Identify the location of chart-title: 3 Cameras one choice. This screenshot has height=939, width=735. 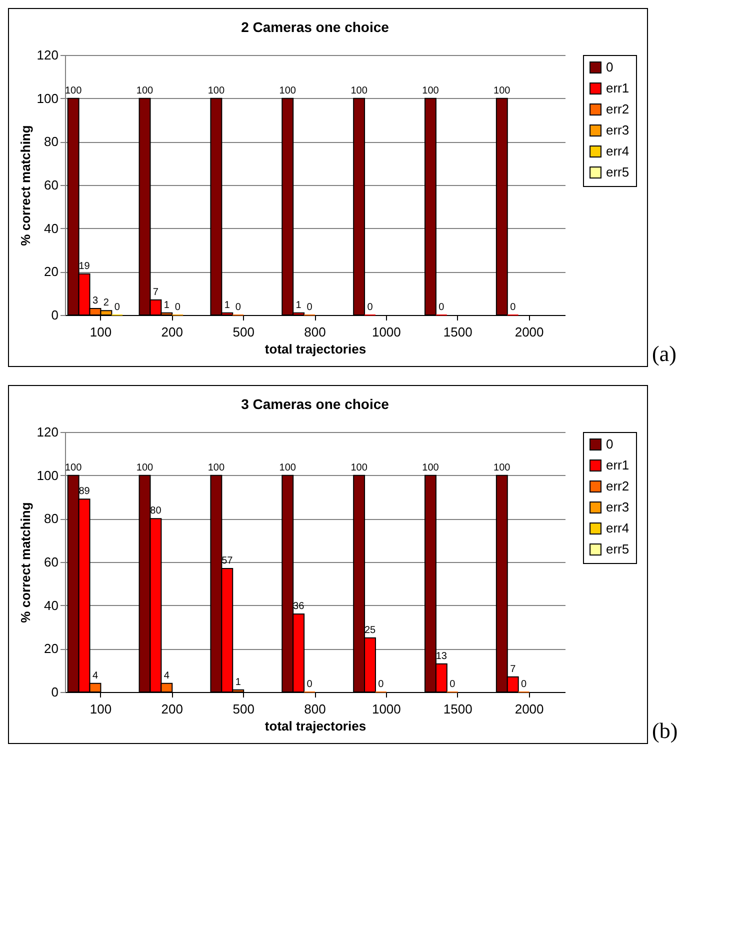
(315, 404).